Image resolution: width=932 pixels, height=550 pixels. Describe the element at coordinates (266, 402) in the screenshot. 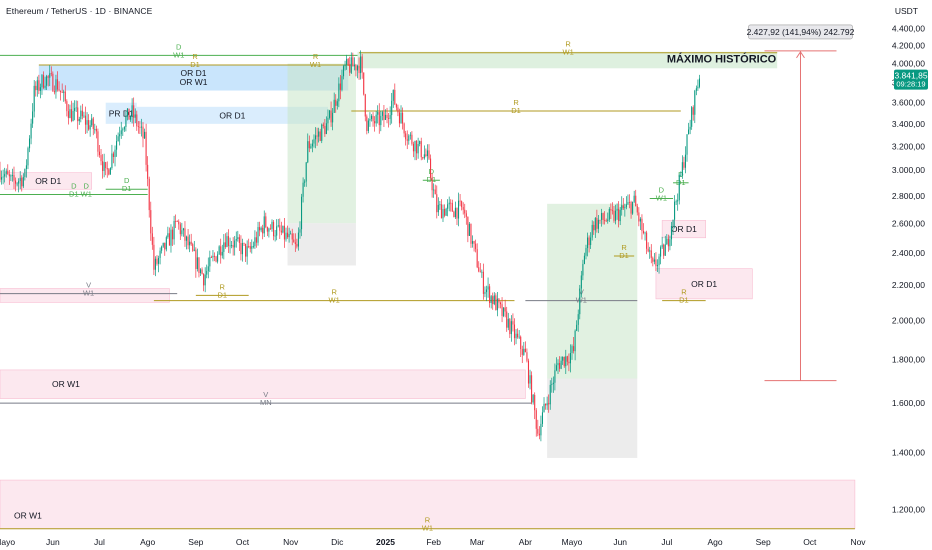

I see `level-label: MN` at that location.